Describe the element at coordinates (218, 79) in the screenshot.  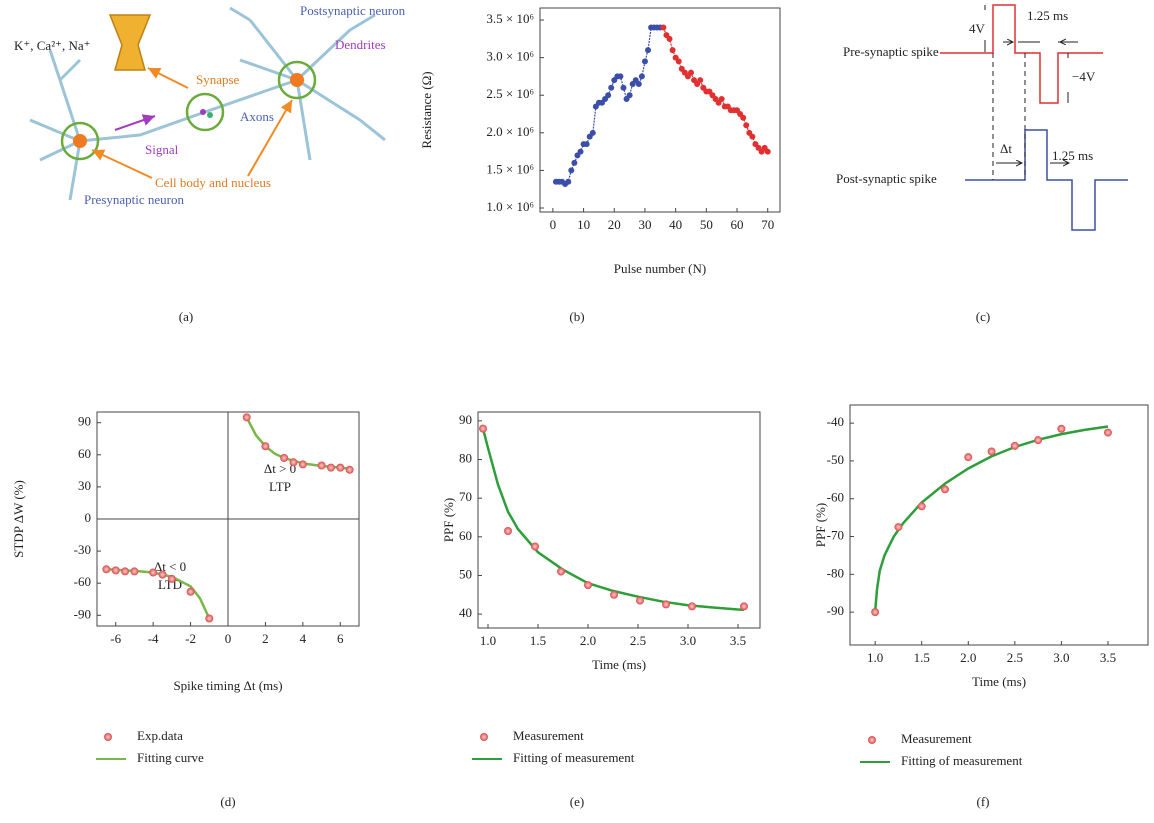
I see `synapse-label: Synapse` at that location.